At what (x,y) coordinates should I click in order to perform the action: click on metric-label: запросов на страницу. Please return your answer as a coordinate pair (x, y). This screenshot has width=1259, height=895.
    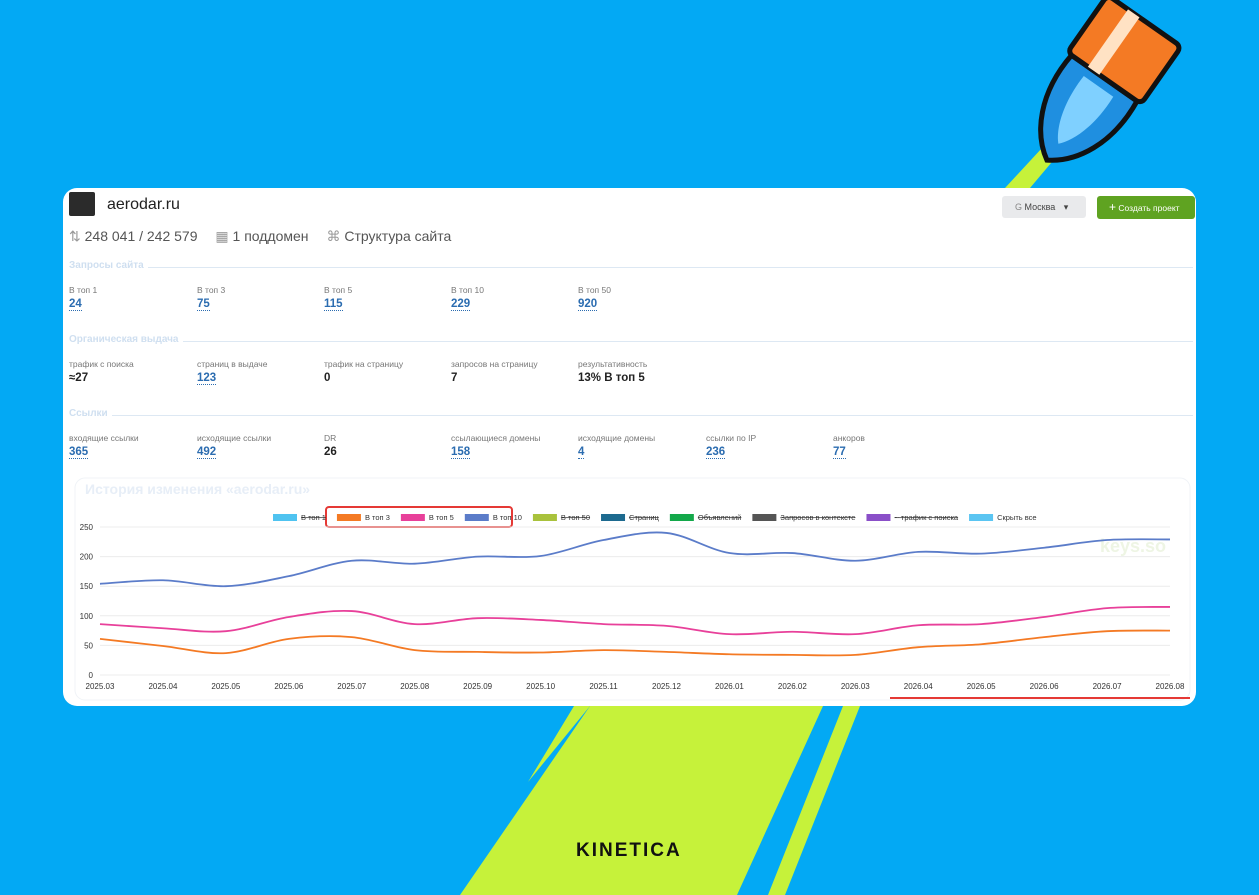
    Looking at the image, I should click on (494, 364).